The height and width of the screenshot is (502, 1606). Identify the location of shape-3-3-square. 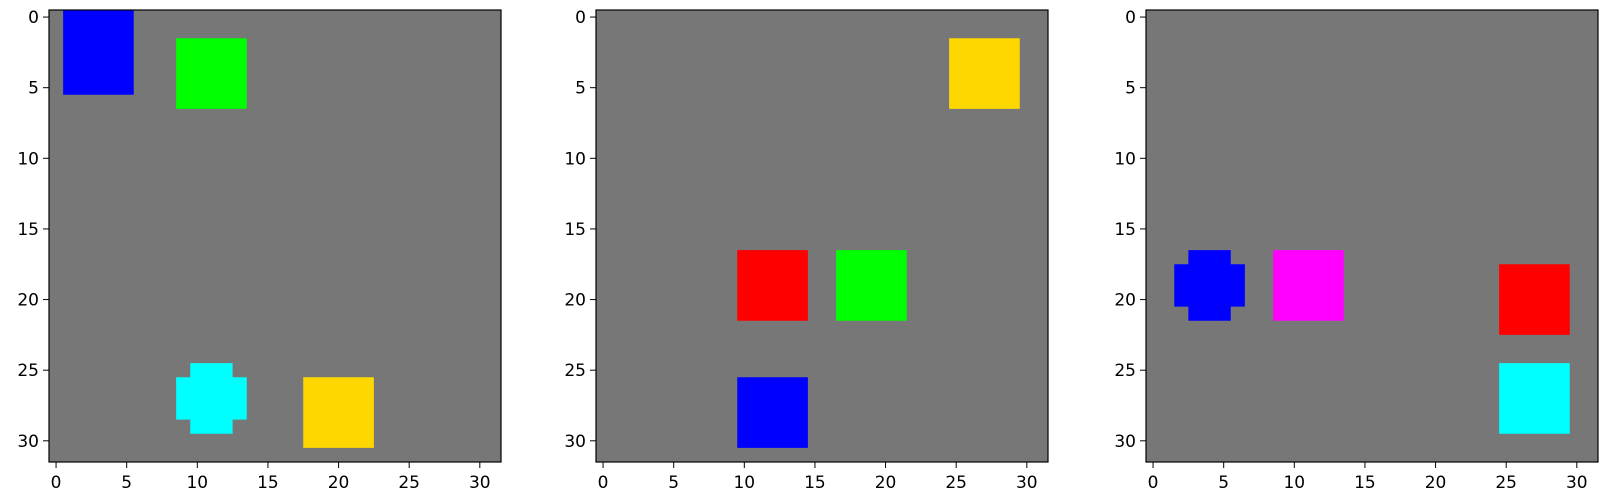
(1534, 299).